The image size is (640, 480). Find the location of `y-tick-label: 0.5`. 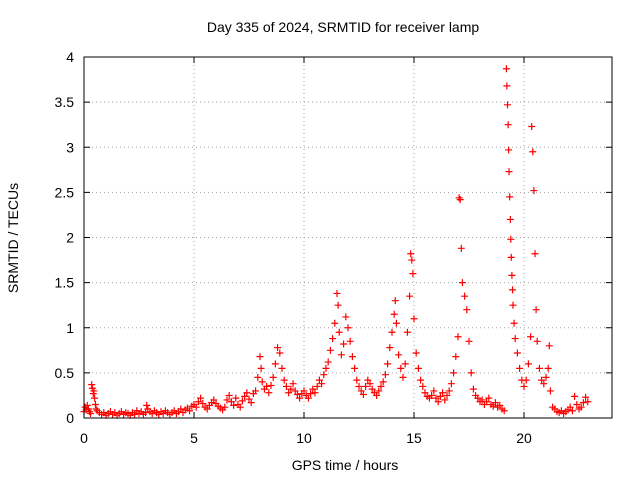

y-tick-label: 0.5 is located at coordinates (65, 373).